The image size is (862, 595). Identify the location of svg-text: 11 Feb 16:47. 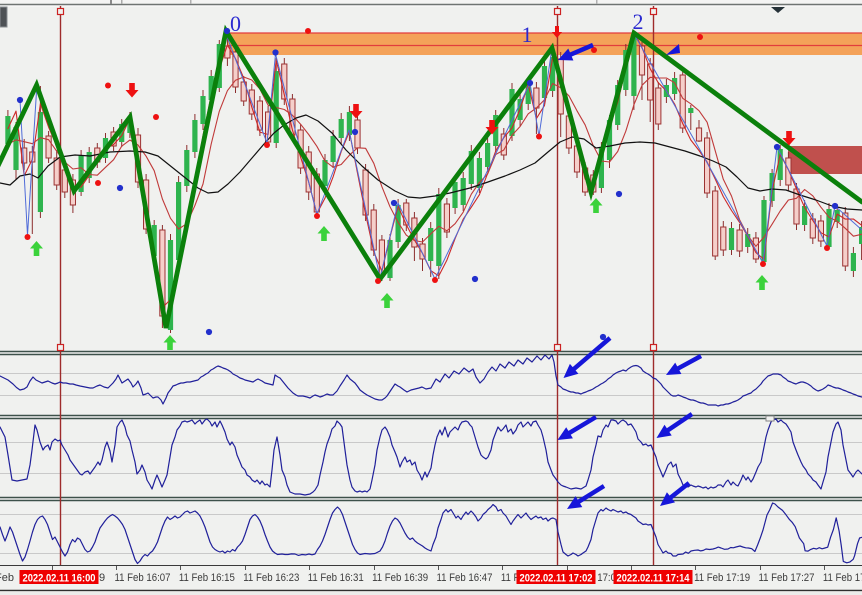
(465, 578).